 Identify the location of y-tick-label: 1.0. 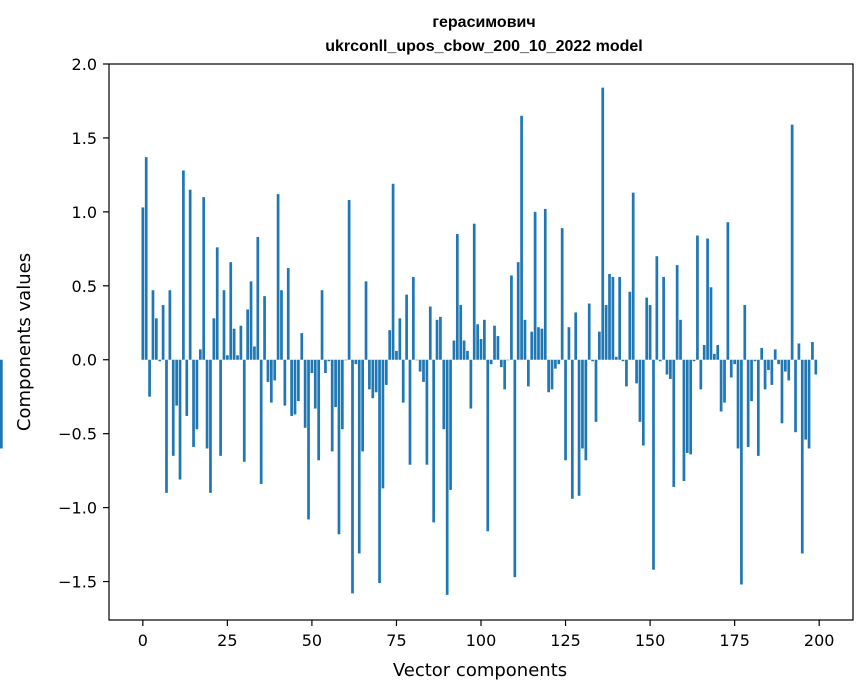
(84, 212).